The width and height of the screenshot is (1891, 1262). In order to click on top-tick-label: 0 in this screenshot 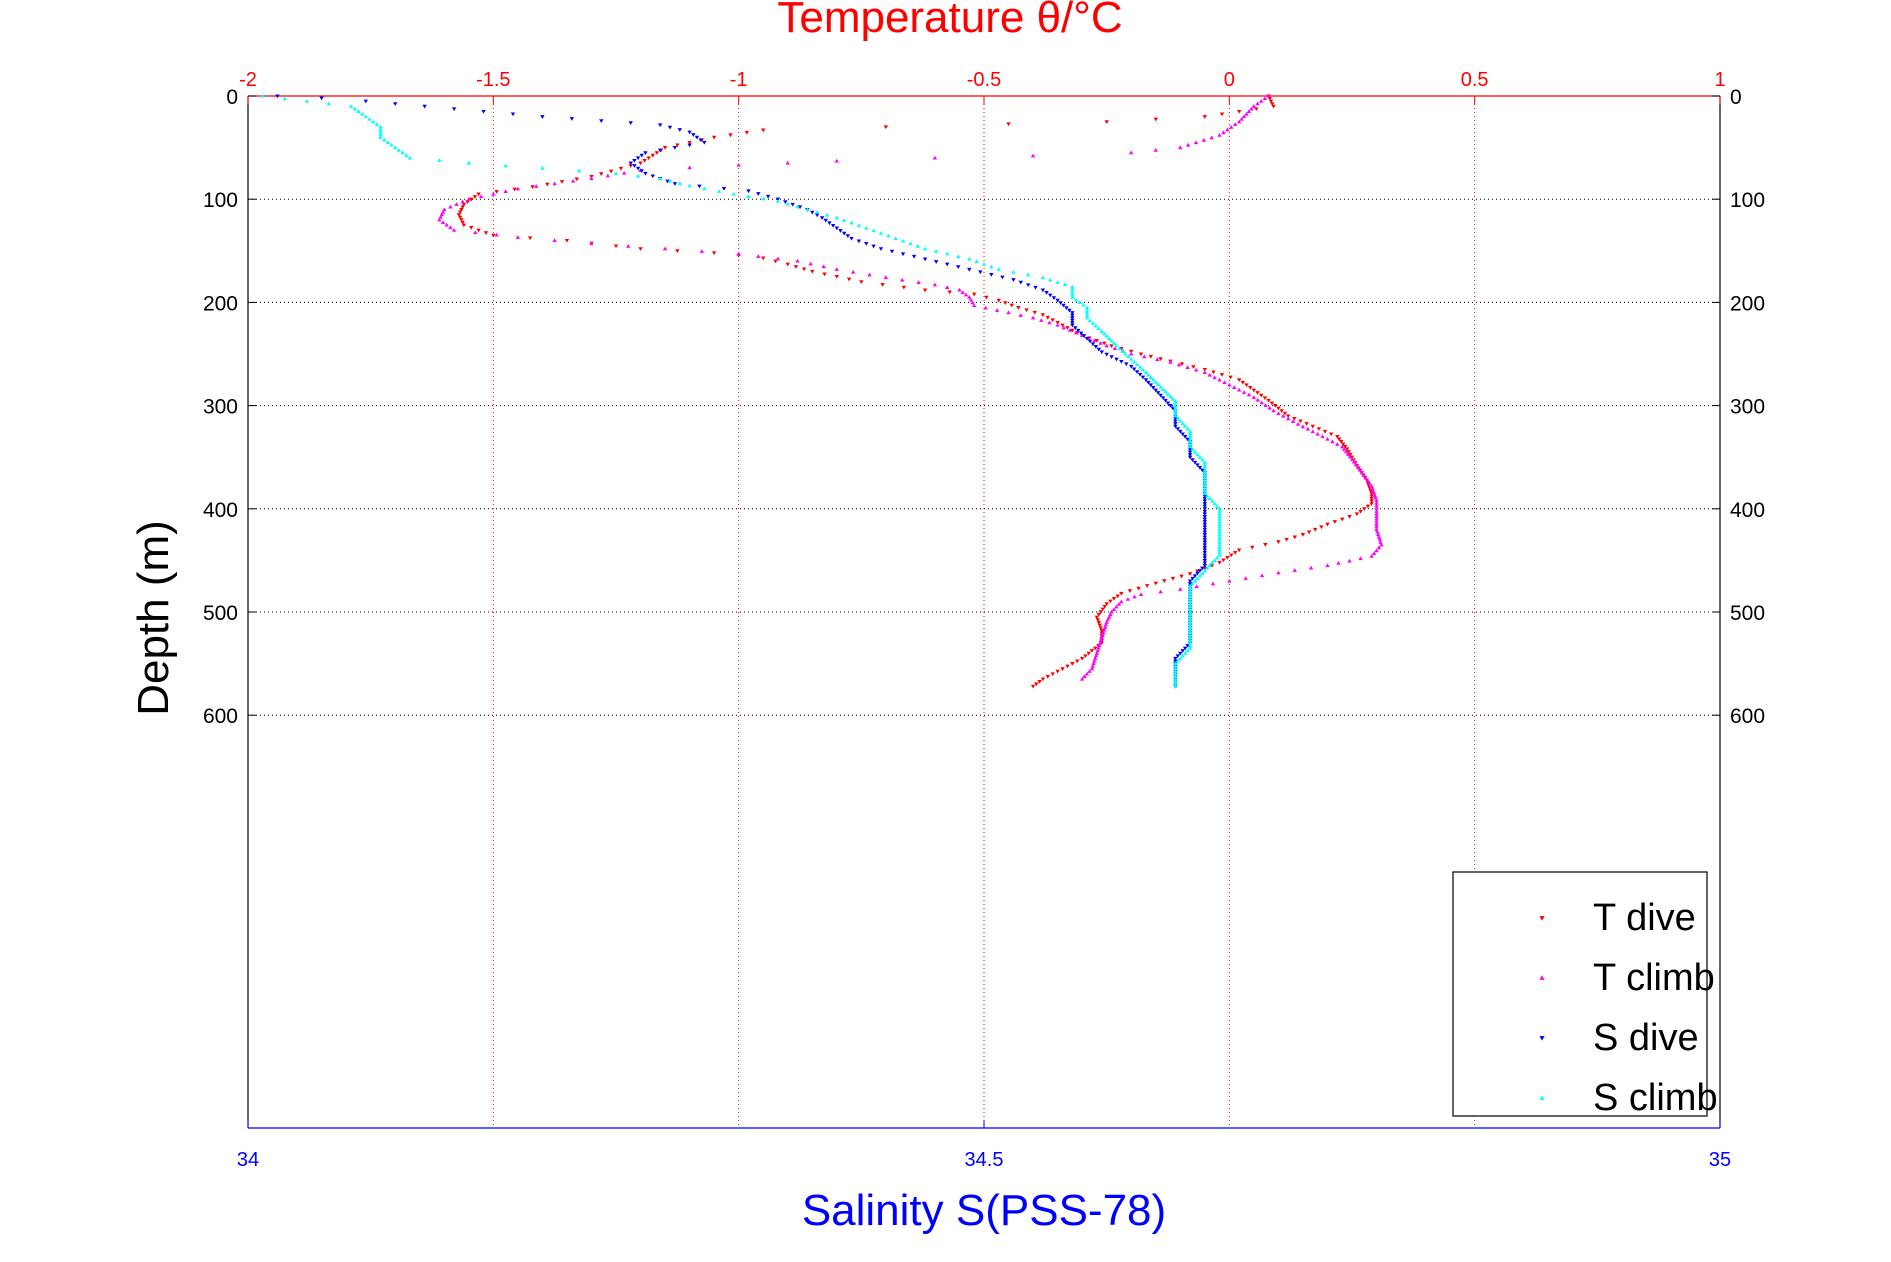, I will do `click(1229, 80)`.